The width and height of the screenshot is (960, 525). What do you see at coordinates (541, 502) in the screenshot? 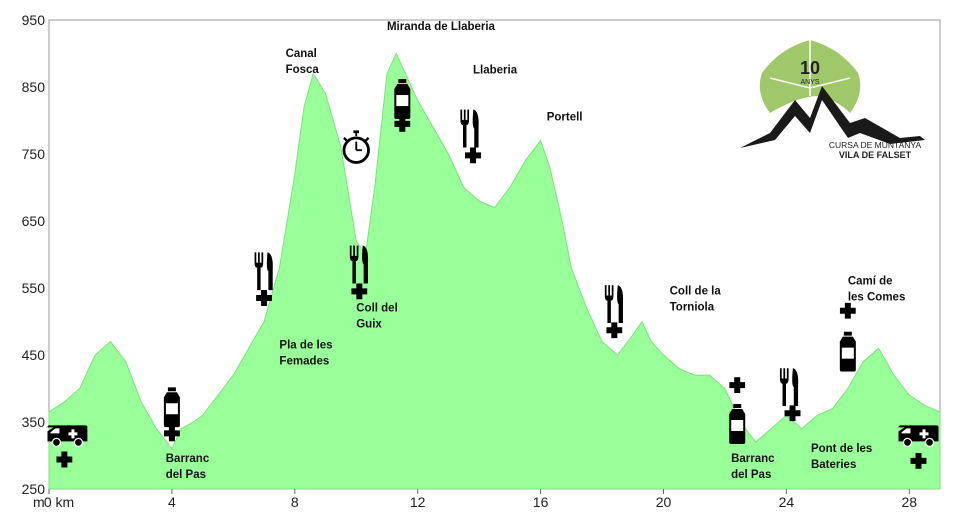
I see `x-tick-label: 16` at bounding box center [541, 502].